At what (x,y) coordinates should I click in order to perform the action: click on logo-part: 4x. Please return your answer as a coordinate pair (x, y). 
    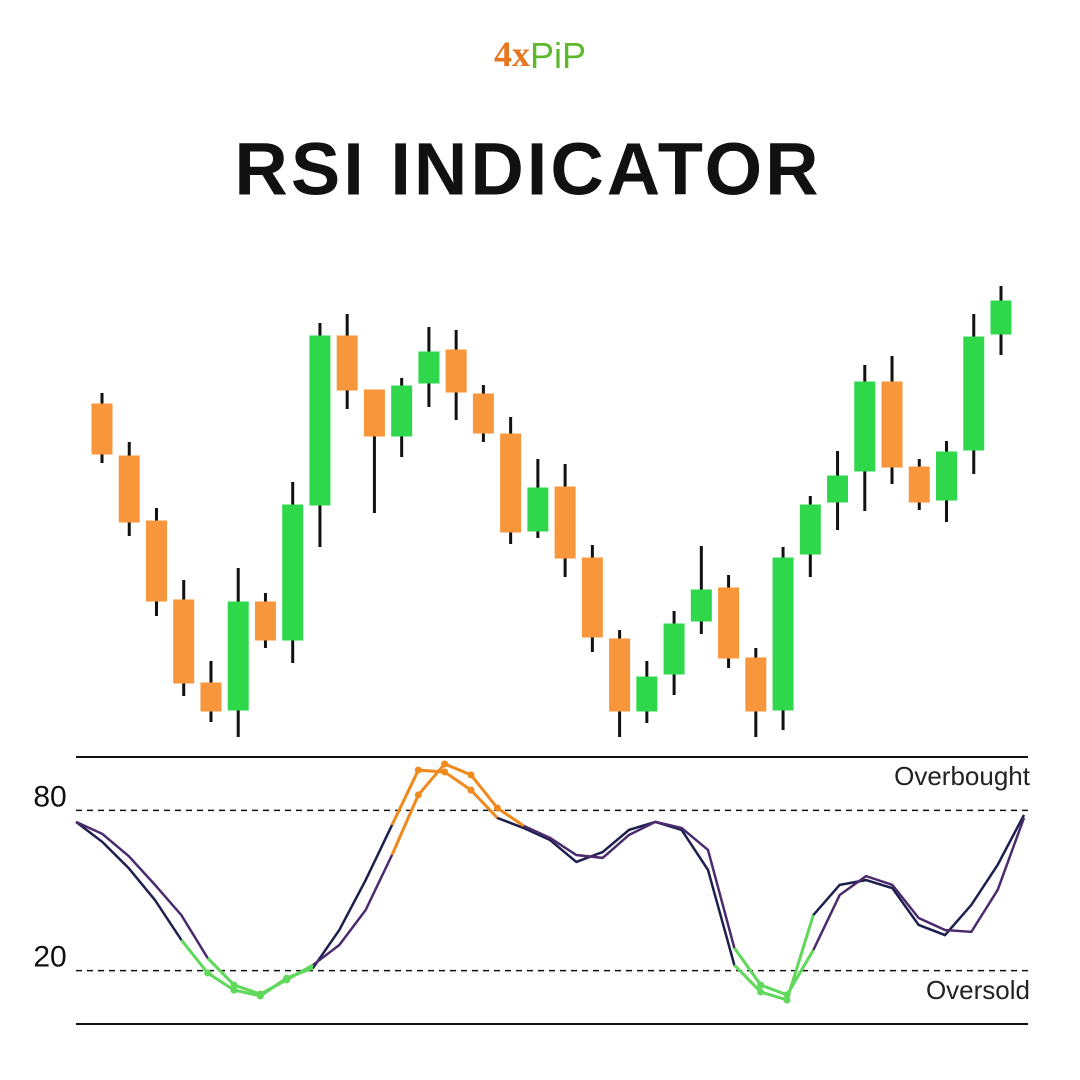
    Looking at the image, I should click on (512, 54).